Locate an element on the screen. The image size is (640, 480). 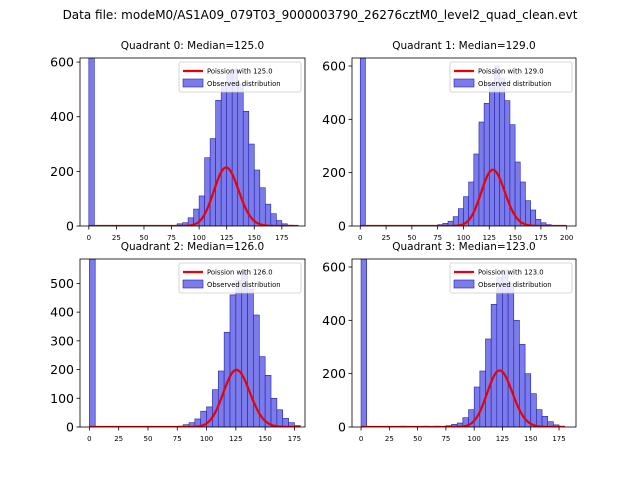
legend-label-poisson: Poission with 129.0 is located at coordinates (511, 72).